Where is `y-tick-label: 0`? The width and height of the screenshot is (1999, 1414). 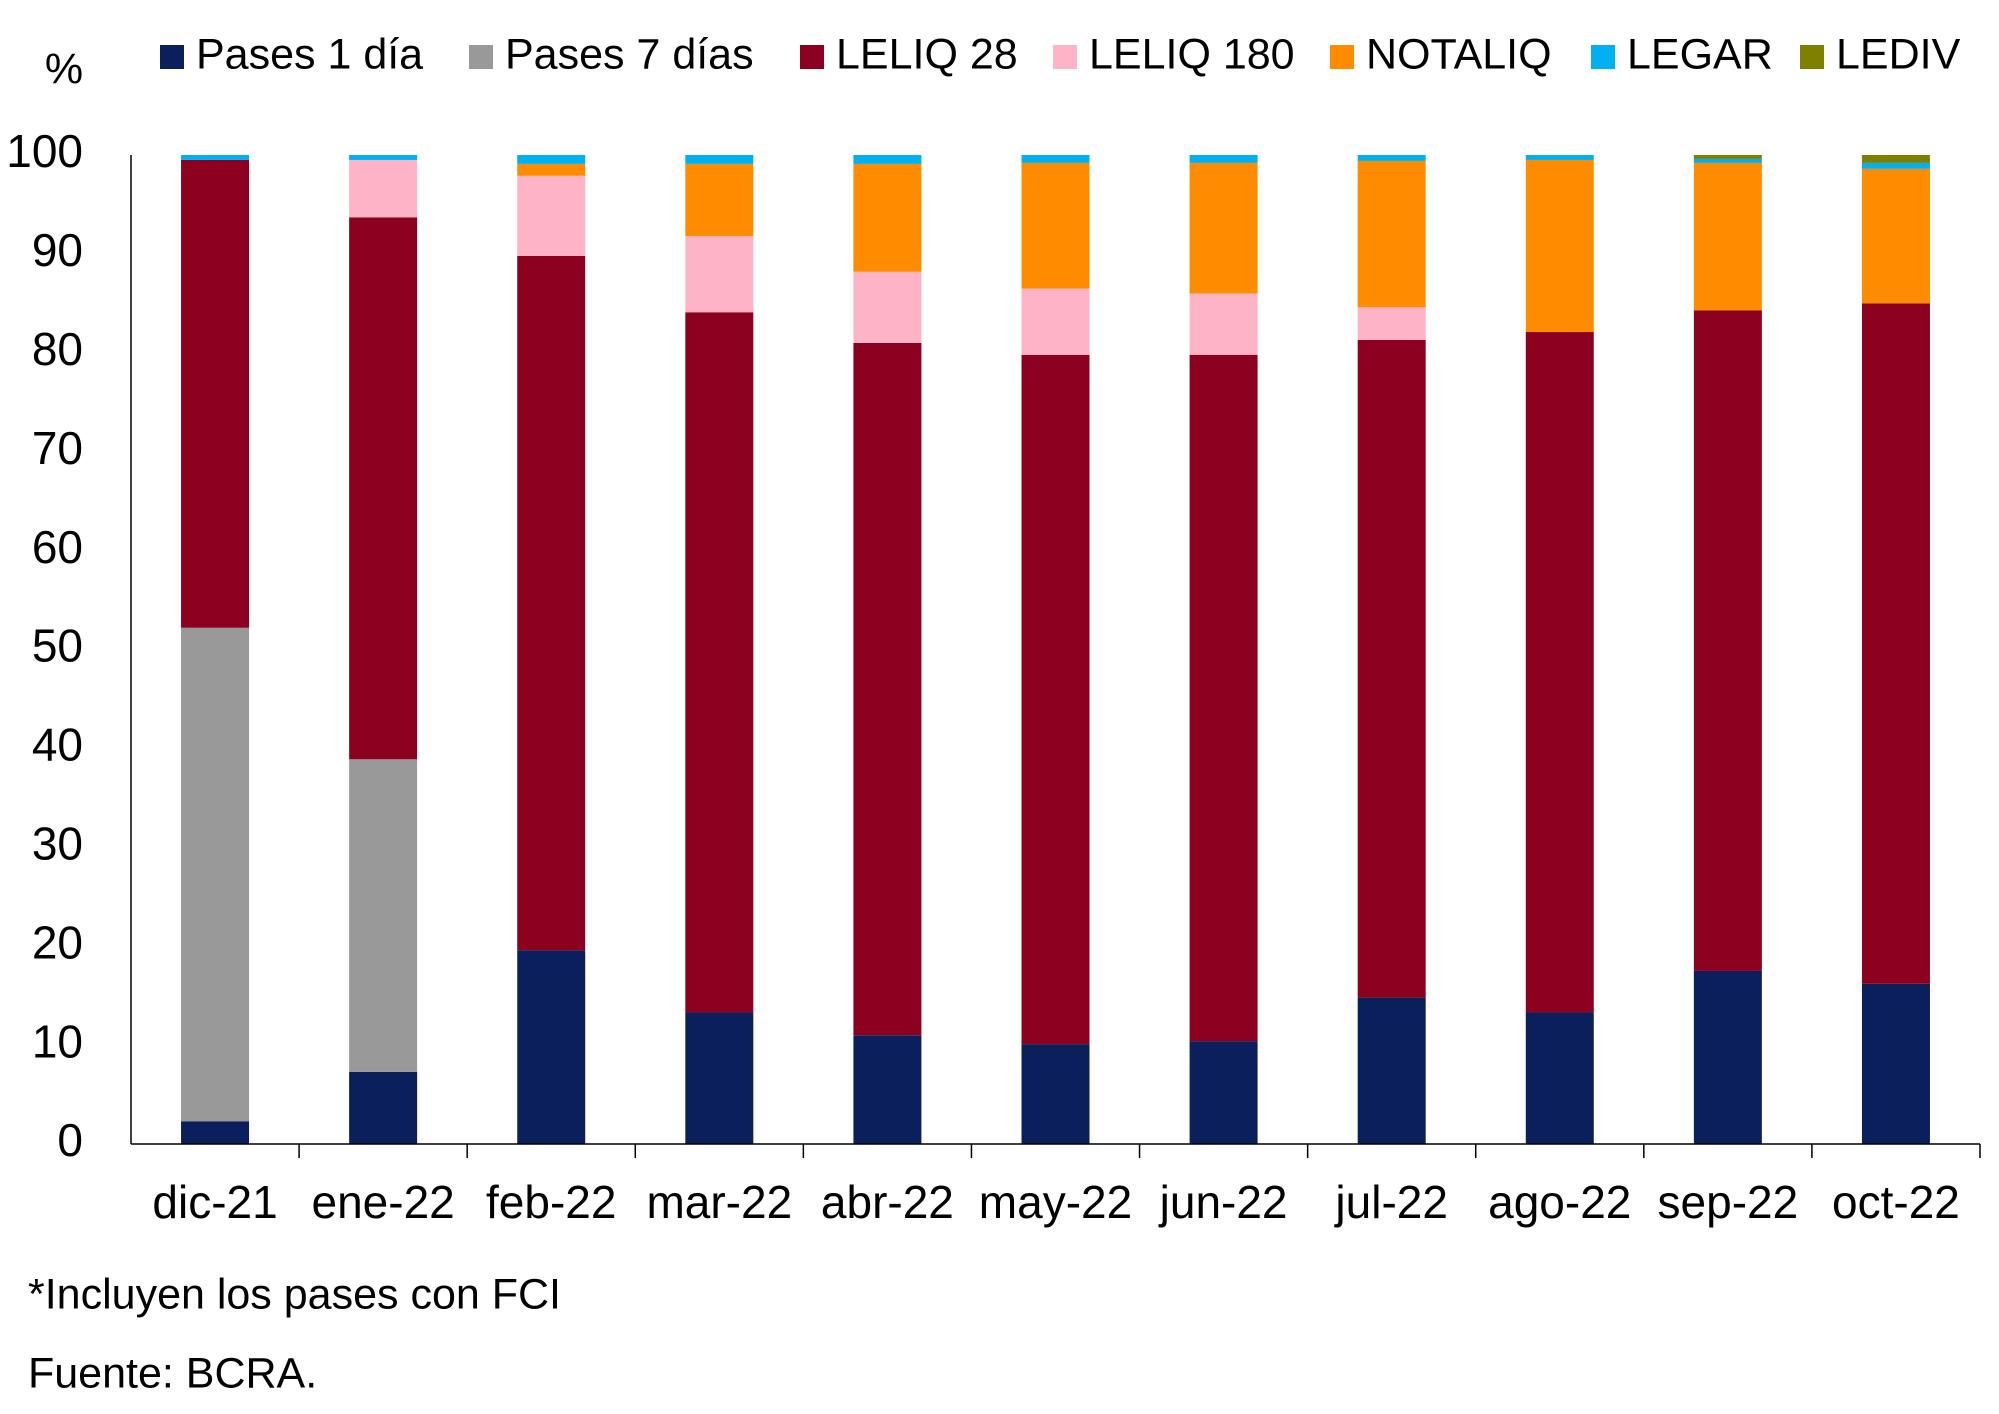
y-tick-label: 0 is located at coordinates (70, 1140).